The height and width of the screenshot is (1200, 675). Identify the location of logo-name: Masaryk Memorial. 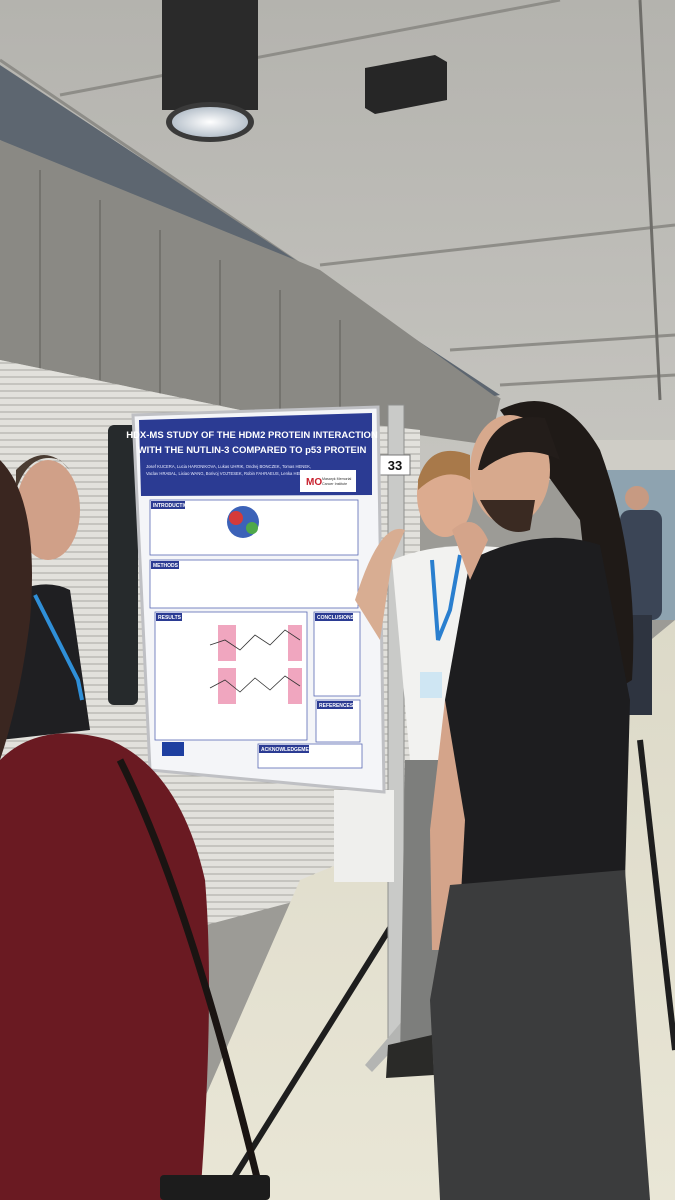
(337, 479).